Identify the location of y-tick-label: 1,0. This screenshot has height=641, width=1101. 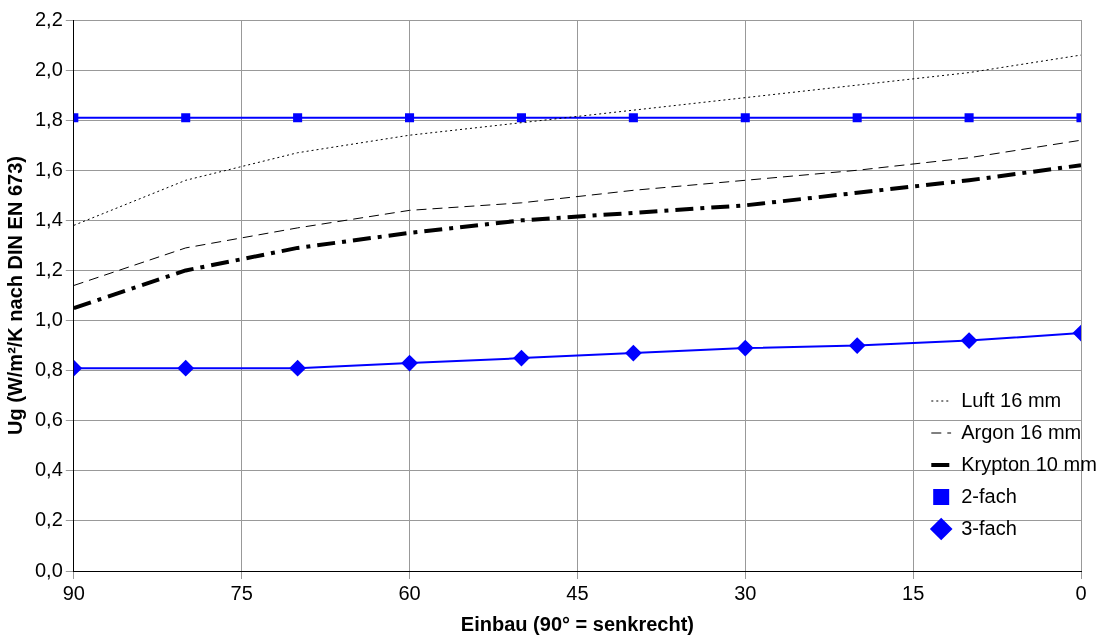
(48, 319).